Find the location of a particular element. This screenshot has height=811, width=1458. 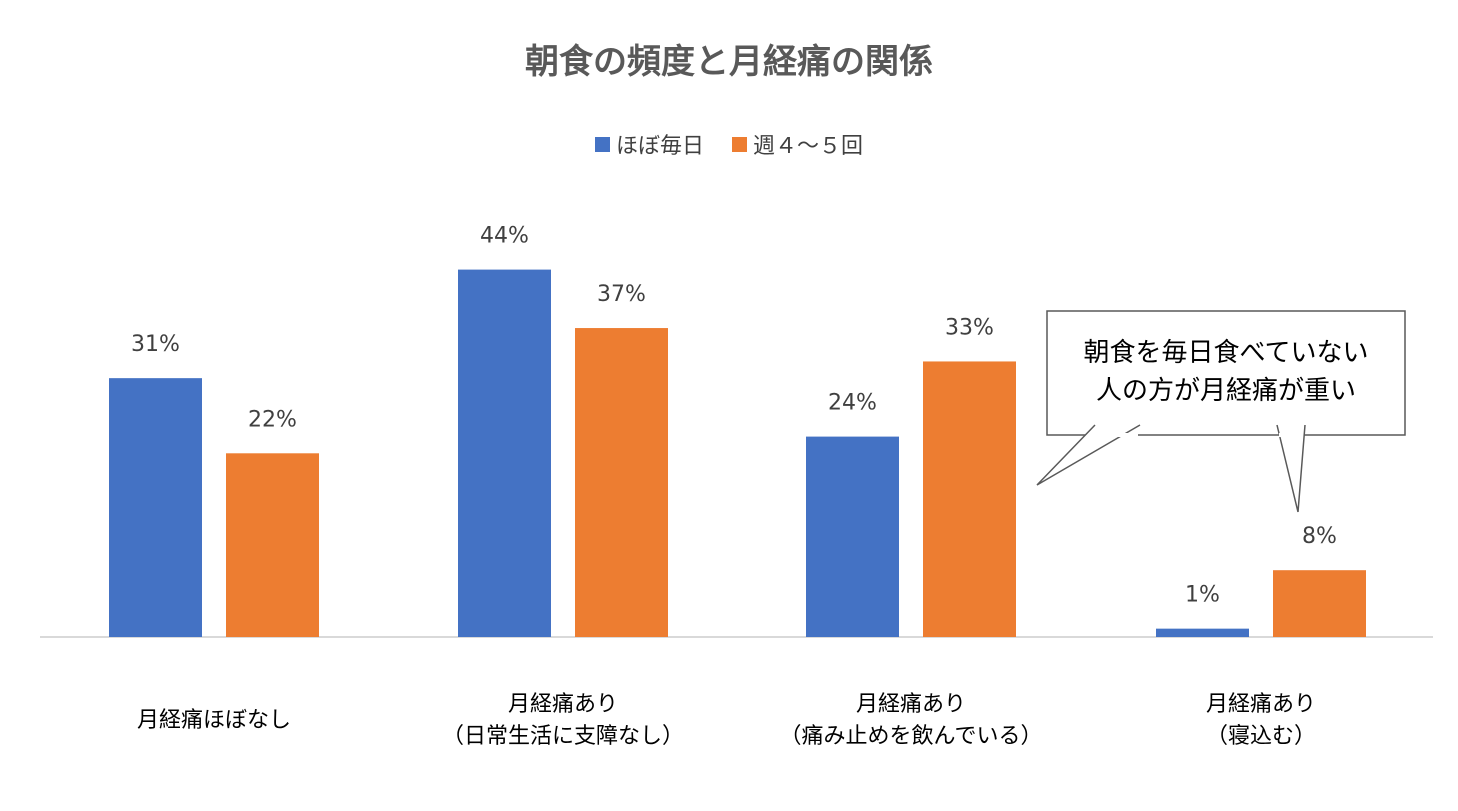

category-label-3: 月経痛あり （痛み止めを飲んでいる） is located at coordinates (911, 720).